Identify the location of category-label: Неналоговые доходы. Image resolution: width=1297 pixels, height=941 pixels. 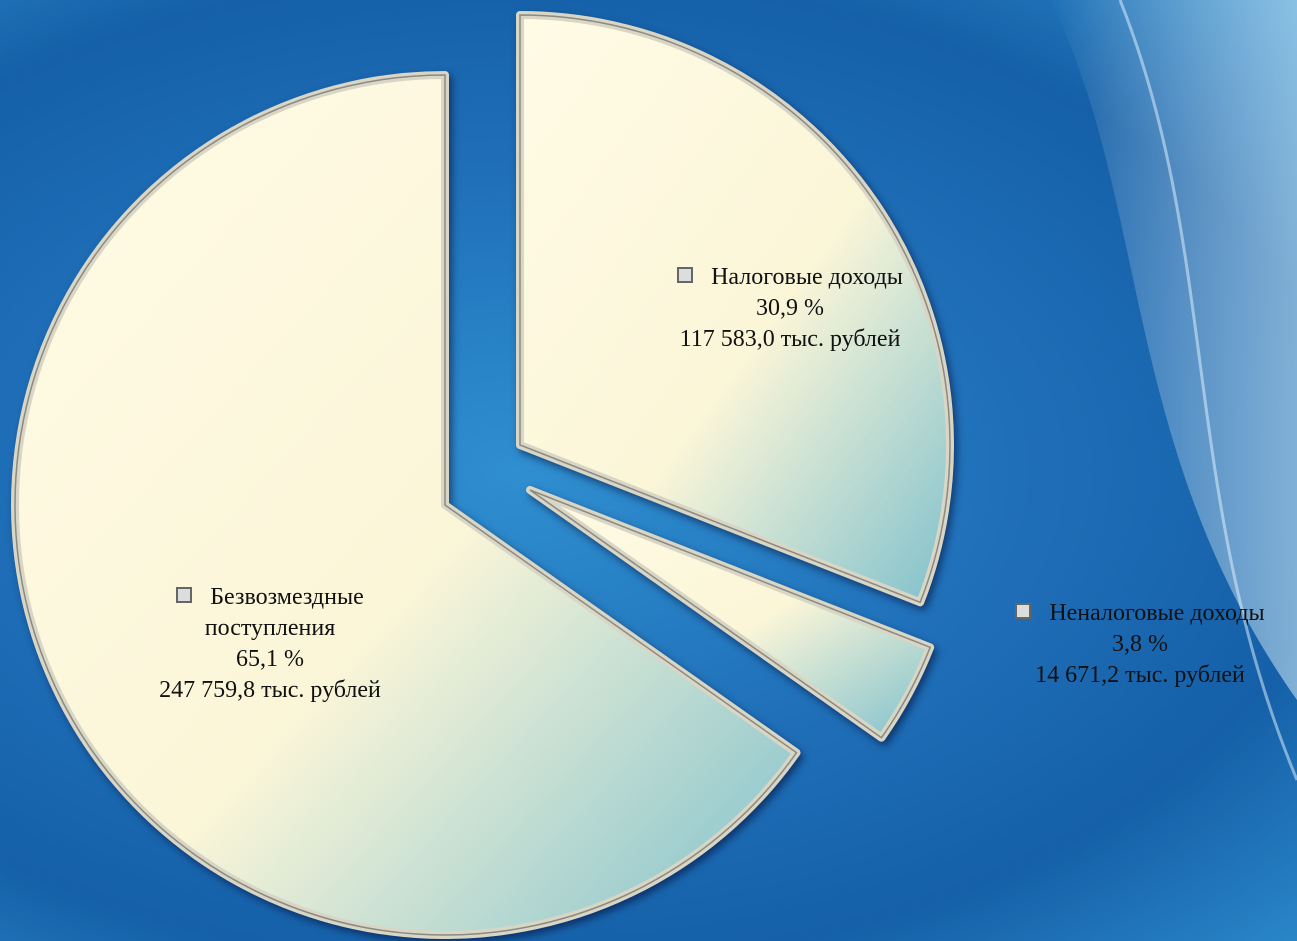
(1157, 613).